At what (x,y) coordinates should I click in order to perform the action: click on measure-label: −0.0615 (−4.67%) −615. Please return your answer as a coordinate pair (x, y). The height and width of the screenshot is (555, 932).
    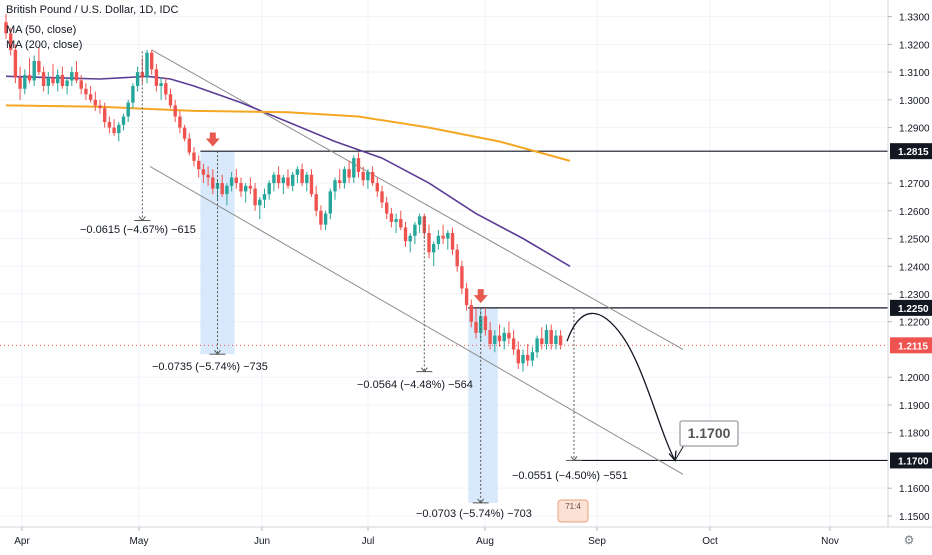
    Looking at the image, I should click on (138, 230).